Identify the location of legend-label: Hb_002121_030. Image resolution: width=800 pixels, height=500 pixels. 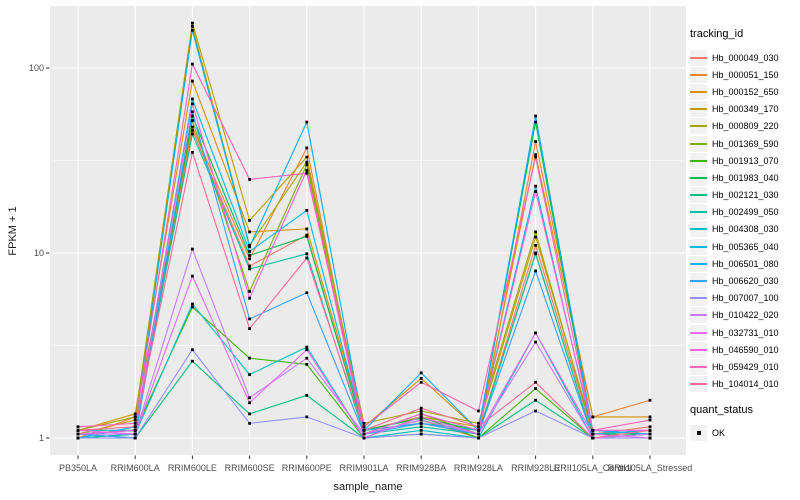
(745, 195).